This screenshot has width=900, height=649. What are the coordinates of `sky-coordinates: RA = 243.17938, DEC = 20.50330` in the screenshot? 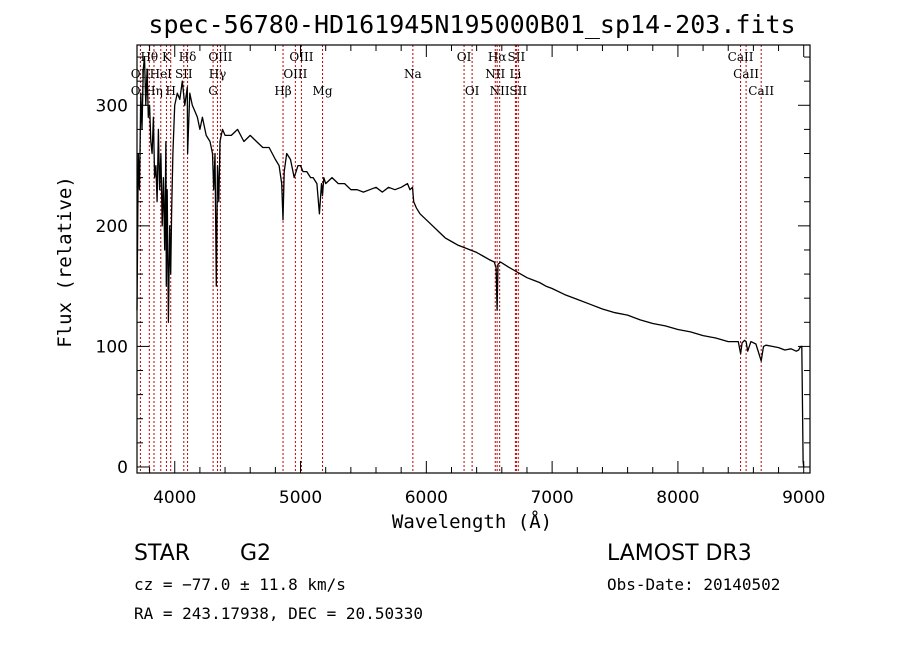 It's located at (278, 613).